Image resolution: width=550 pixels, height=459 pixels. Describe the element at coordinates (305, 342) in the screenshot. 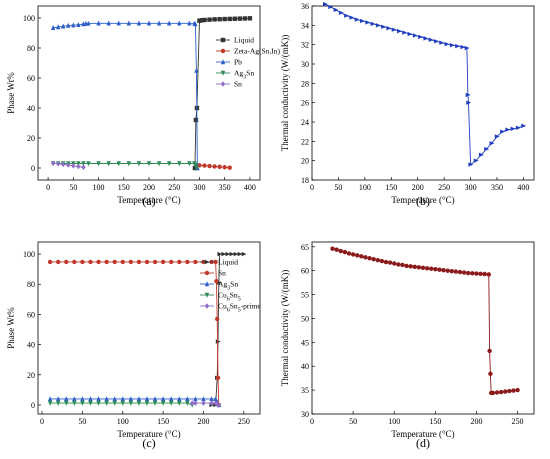

I see `y-tick-label: 45` at that location.